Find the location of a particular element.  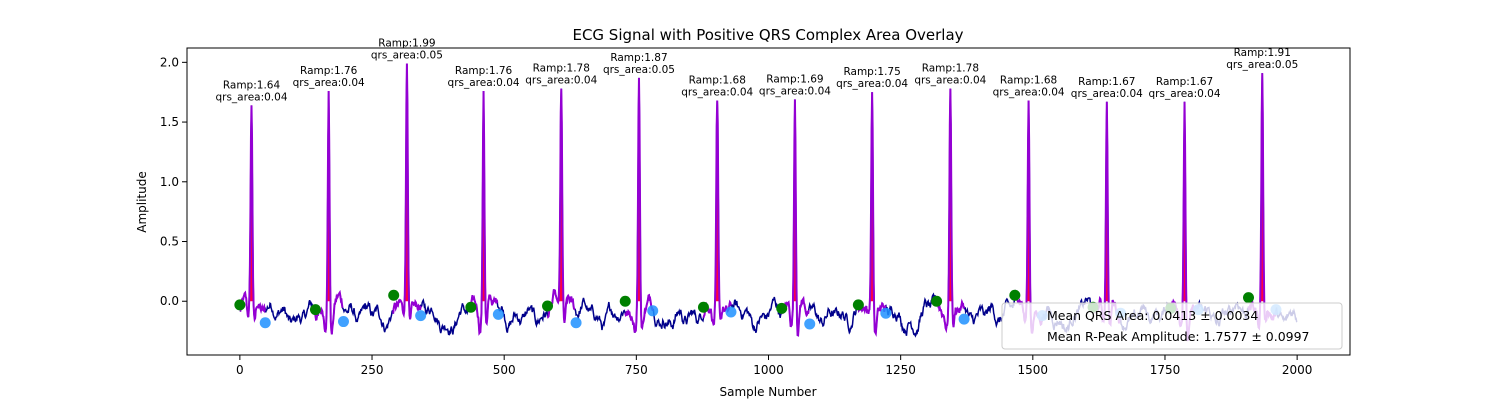

r-amp-label-11: Ramp:1.67 is located at coordinates (1106, 82).